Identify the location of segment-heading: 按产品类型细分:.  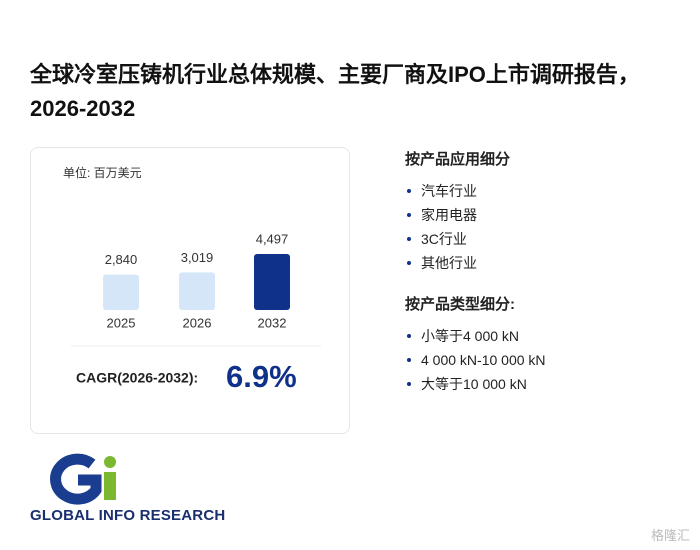
(460, 304).